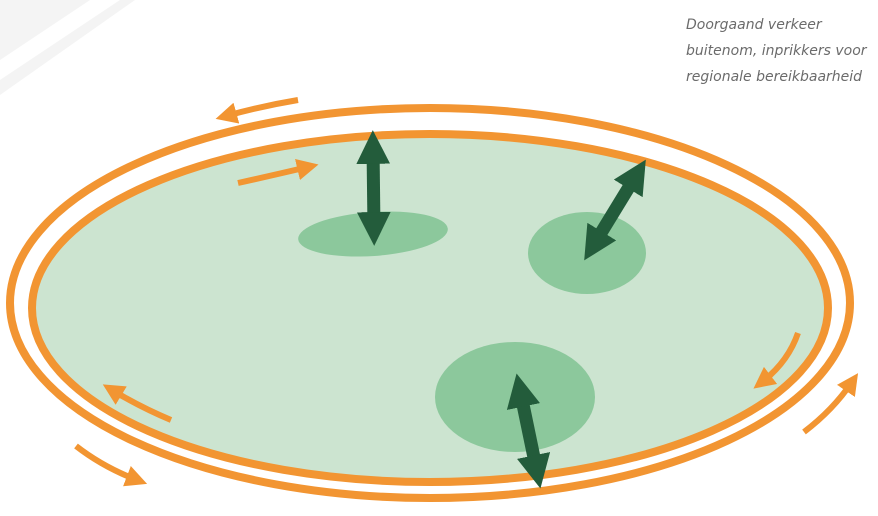  What do you see at coordinates (776, 51) in the screenshot?
I see `caption-line-2: buitenom, inprikkers voor` at bounding box center [776, 51].